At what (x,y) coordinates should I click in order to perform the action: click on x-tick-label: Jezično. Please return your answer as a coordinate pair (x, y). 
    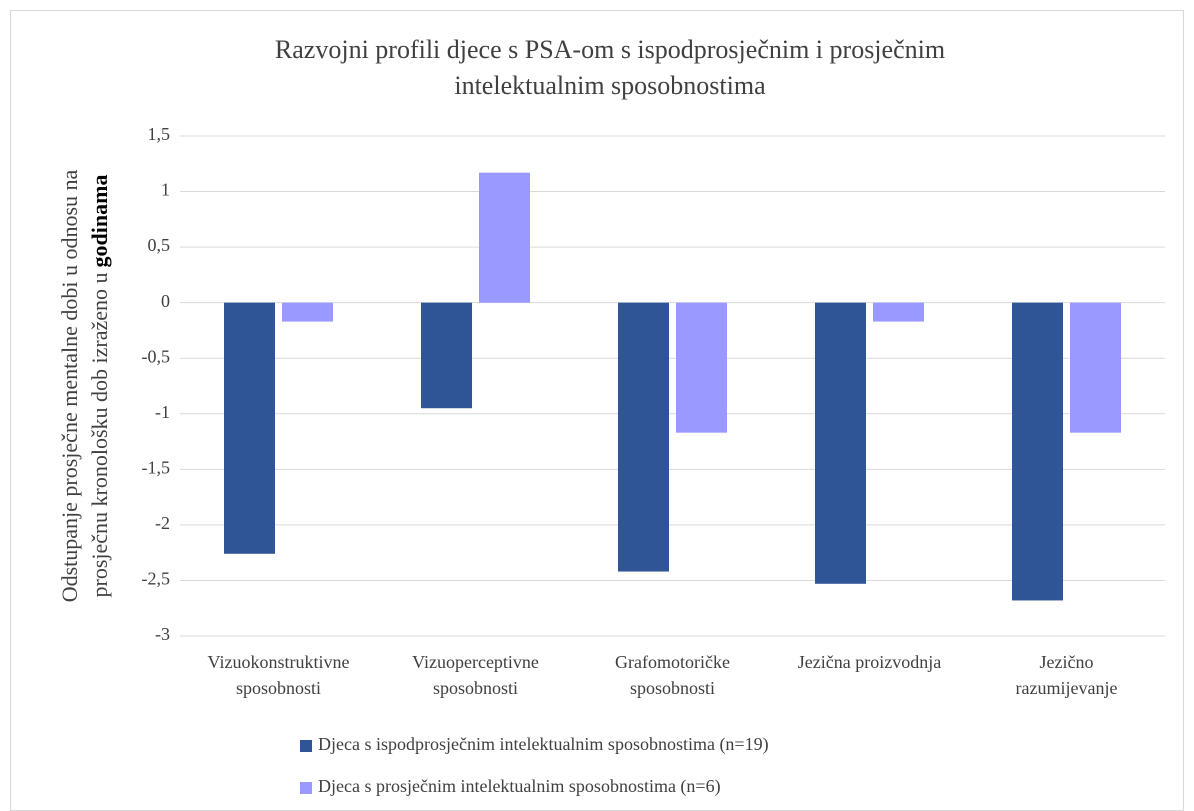
    Looking at the image, I should click on (1067, 662).